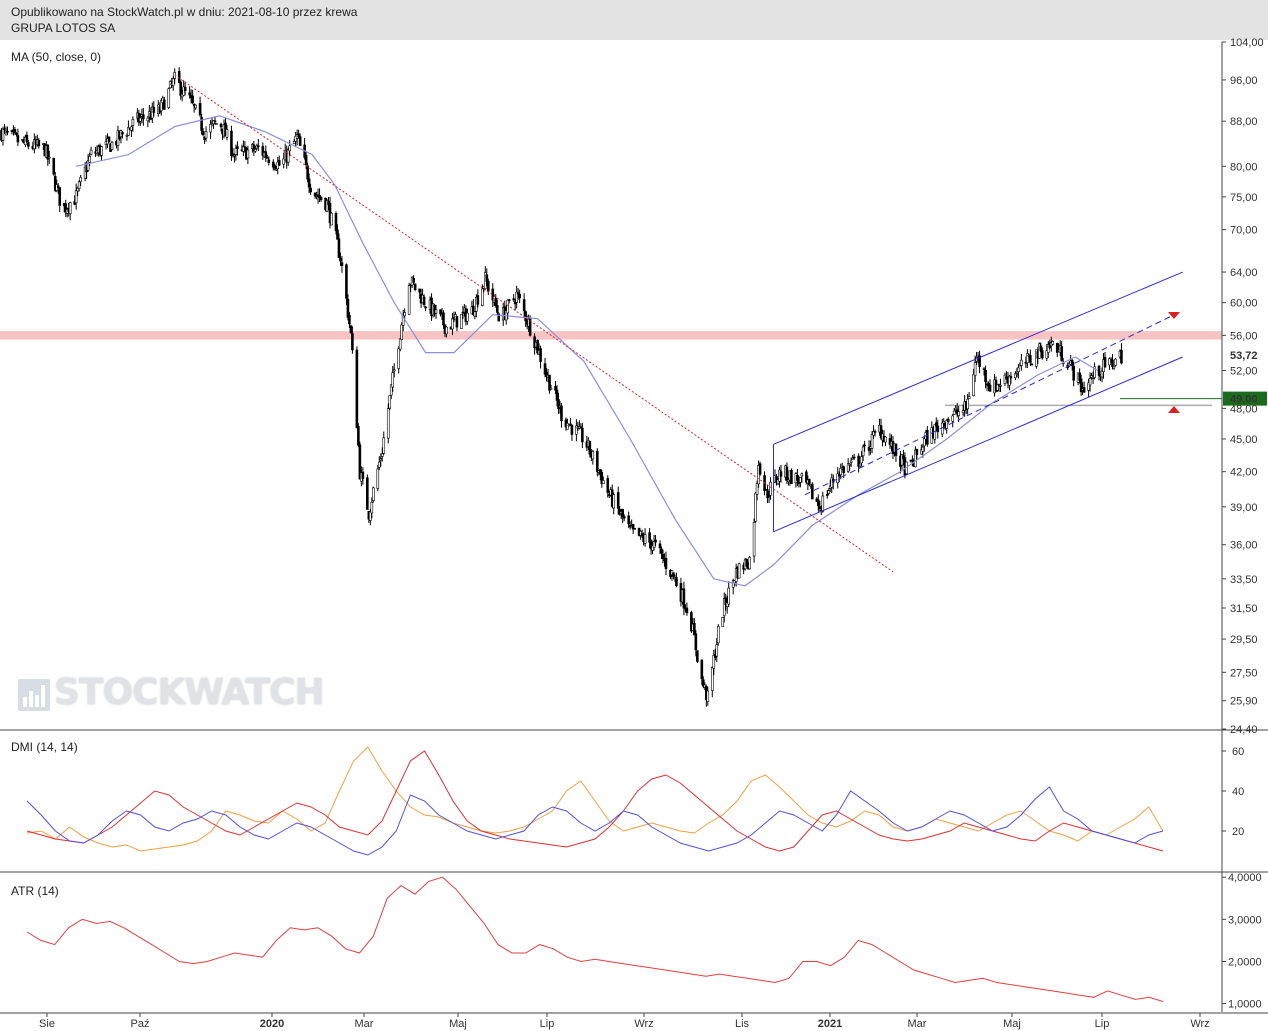 This screenshot has width=1268, height=1031. What do you see at coordinates (1244, 409) in the screenshot?
I see `y-tick-label: 48,00` at bounding box center [1244, 409].